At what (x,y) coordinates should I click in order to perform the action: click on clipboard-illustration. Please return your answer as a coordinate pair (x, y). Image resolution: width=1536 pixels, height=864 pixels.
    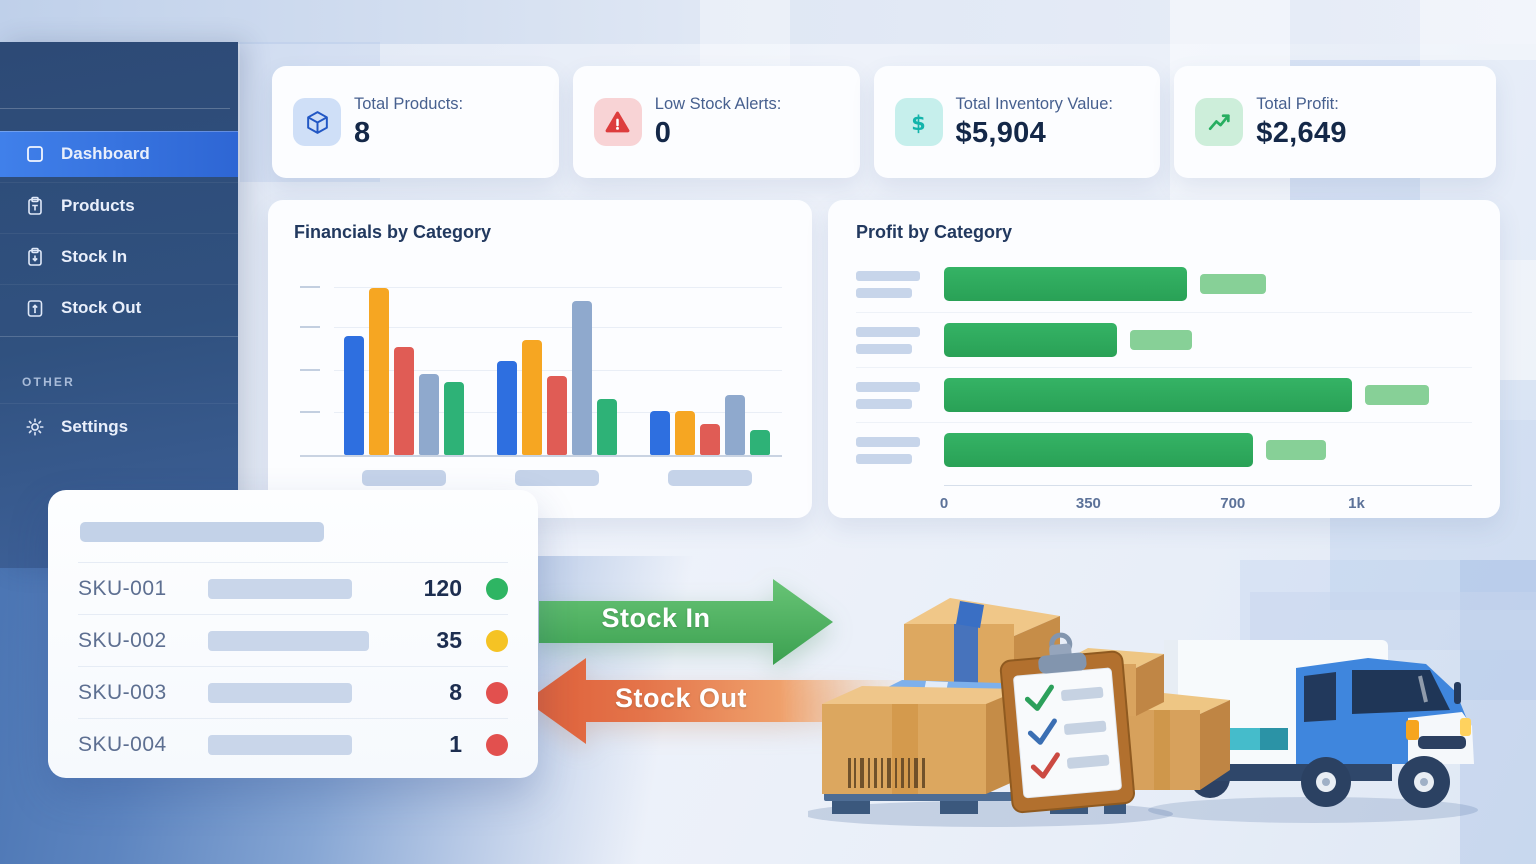
    Looking at the image, I should click on (1067, 723).